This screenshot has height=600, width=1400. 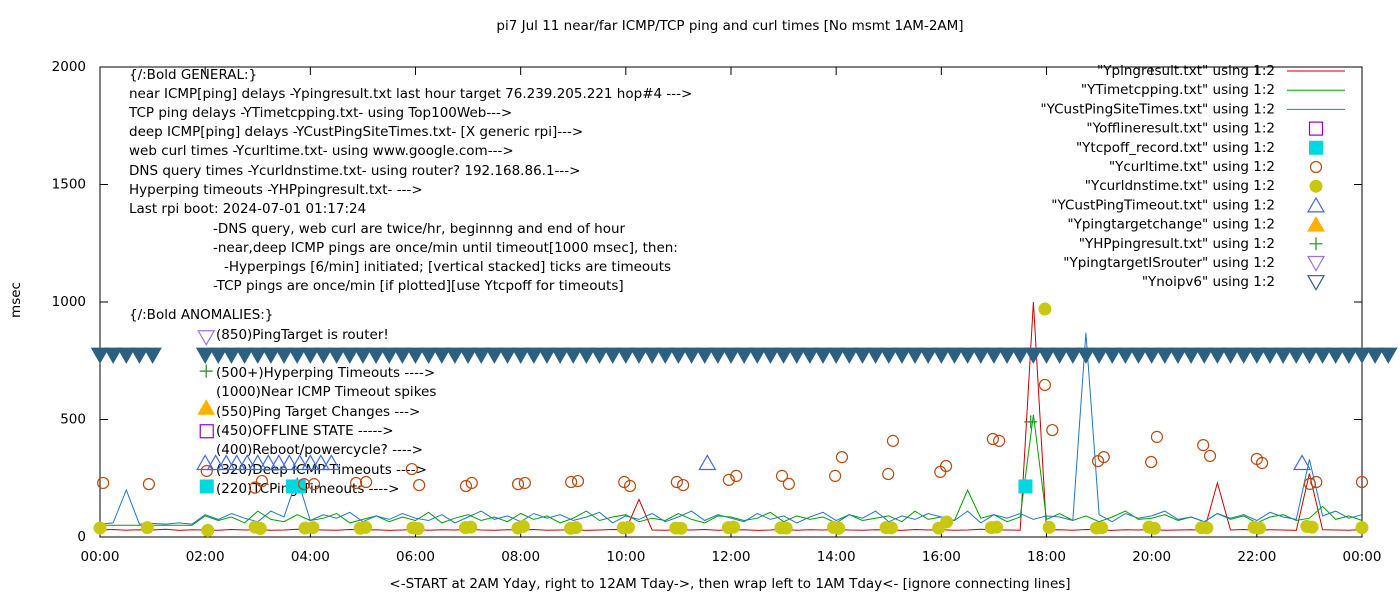 I want to click on y-tick-label: 0, so click(x=81, y=537).